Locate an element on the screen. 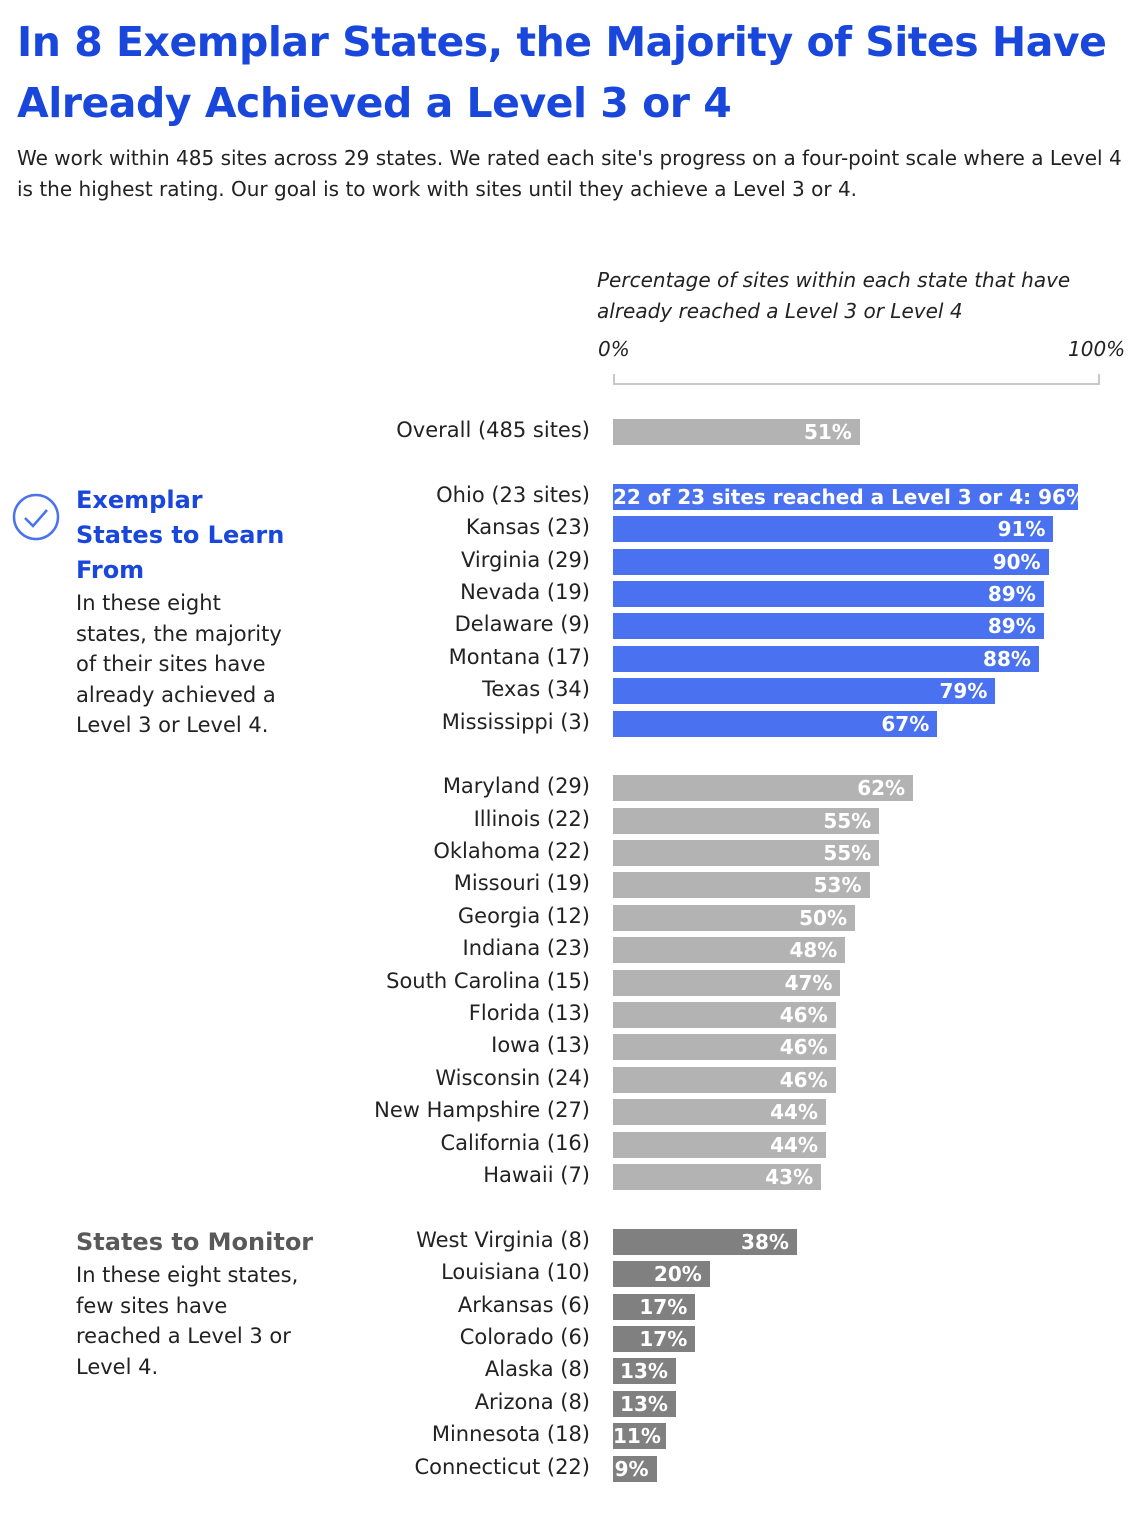 This screenshot has width=1137, height=1517. tick-label-0: 0% is located at coordinates (614, 349).